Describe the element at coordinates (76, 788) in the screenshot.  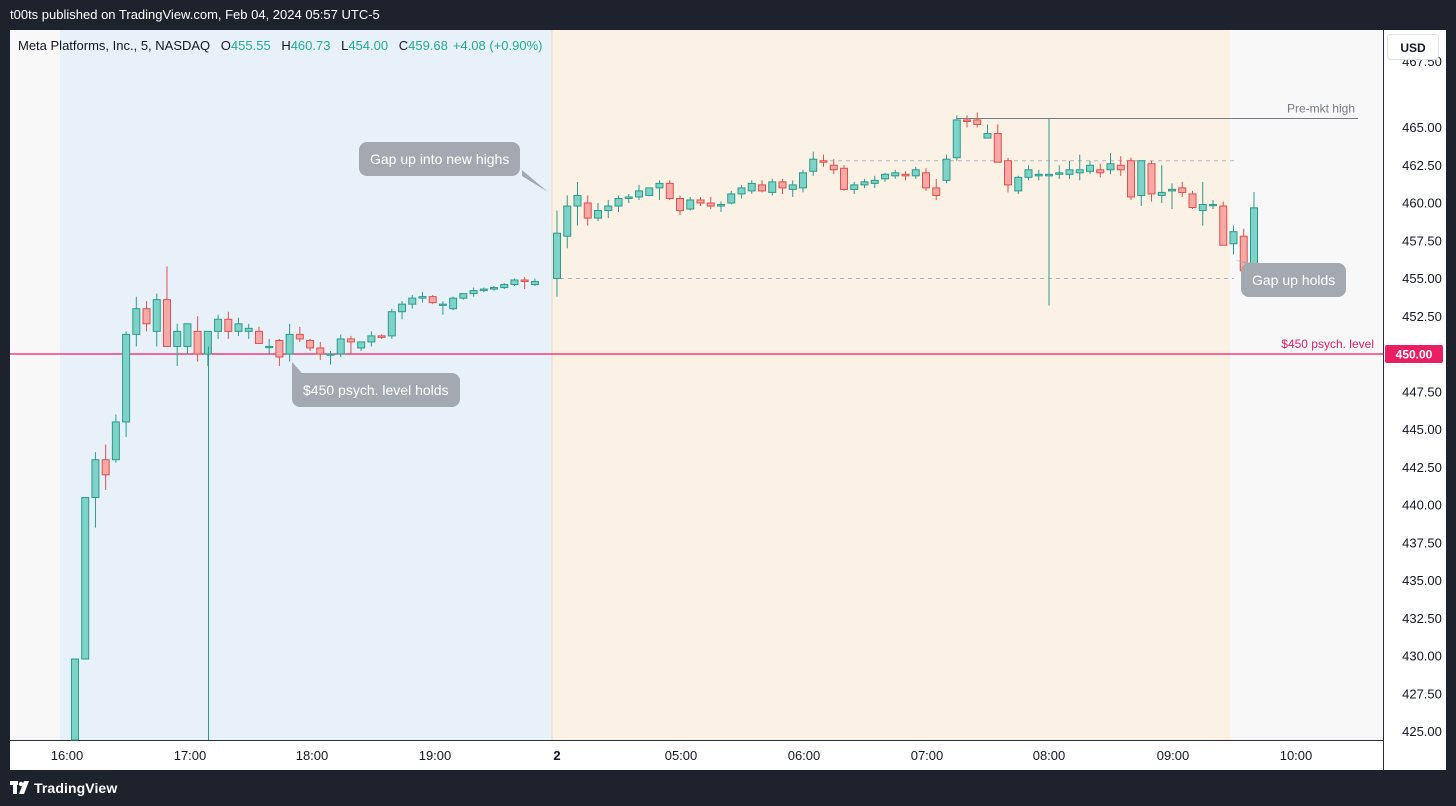
I see `tradingview-brand: TradingView` at that location.